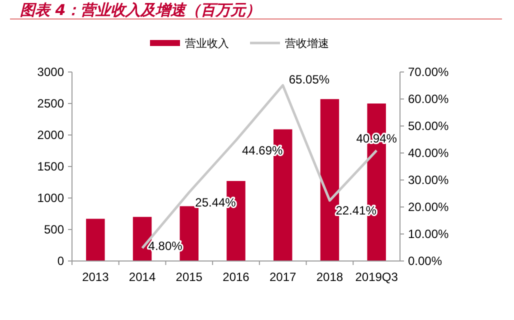  I want to click on x-tick-label: 2015, so click(189, 277).